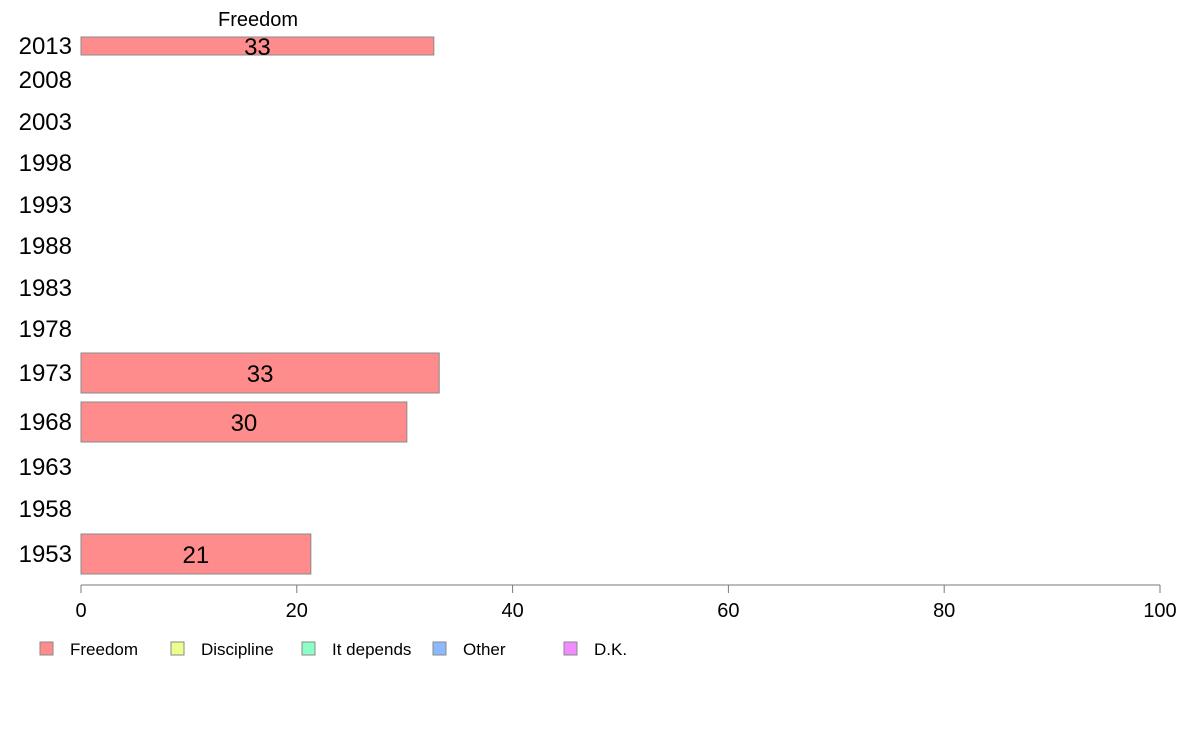 Image resolution: width=1188 pixels, height=736 pixels. I want to click on x-tick-label-60: 60, so click(728, 611).